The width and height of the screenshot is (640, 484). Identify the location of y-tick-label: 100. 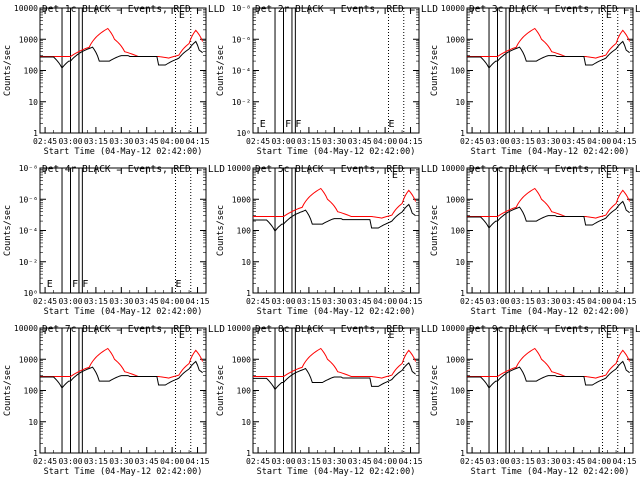
(458, 231).